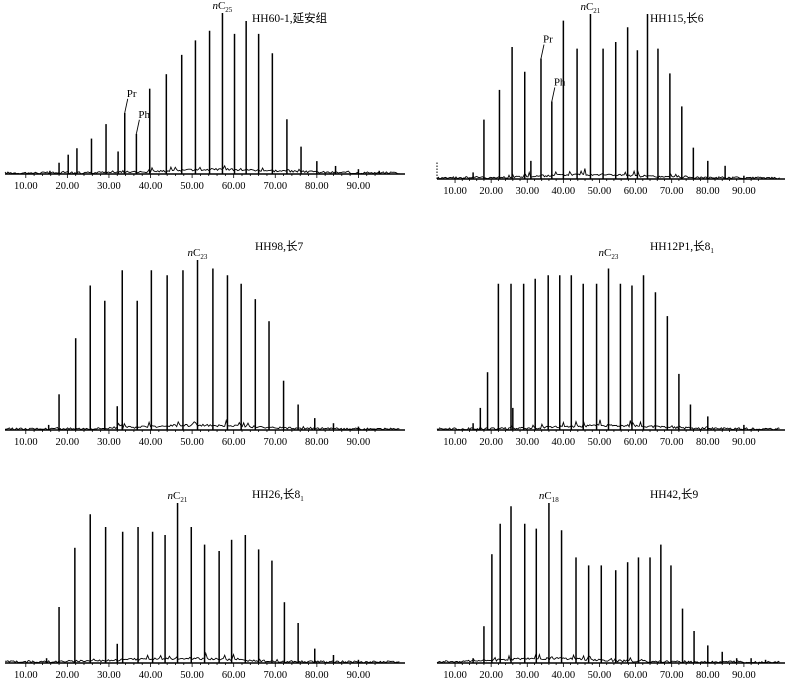 The image size is (800, 683). I want to click on sample-label: HH42,长9, so click(674, 494).